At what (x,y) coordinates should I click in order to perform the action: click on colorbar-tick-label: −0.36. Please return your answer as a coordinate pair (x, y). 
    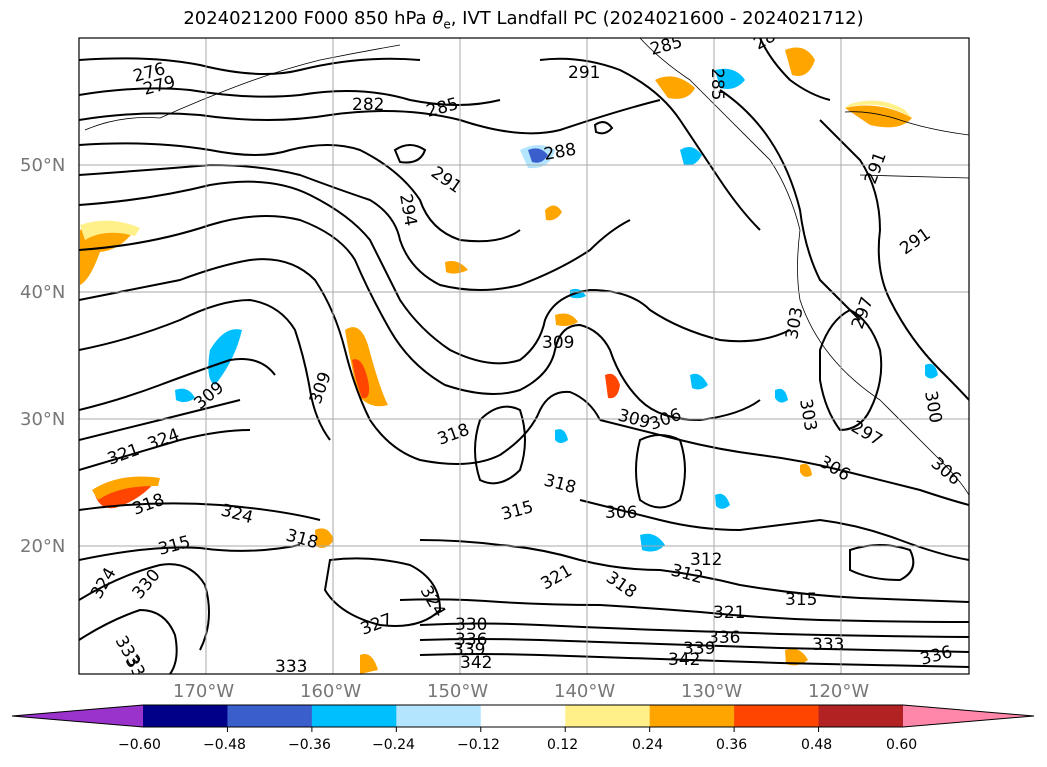
    Looking at the image, I should click on (309, 745).